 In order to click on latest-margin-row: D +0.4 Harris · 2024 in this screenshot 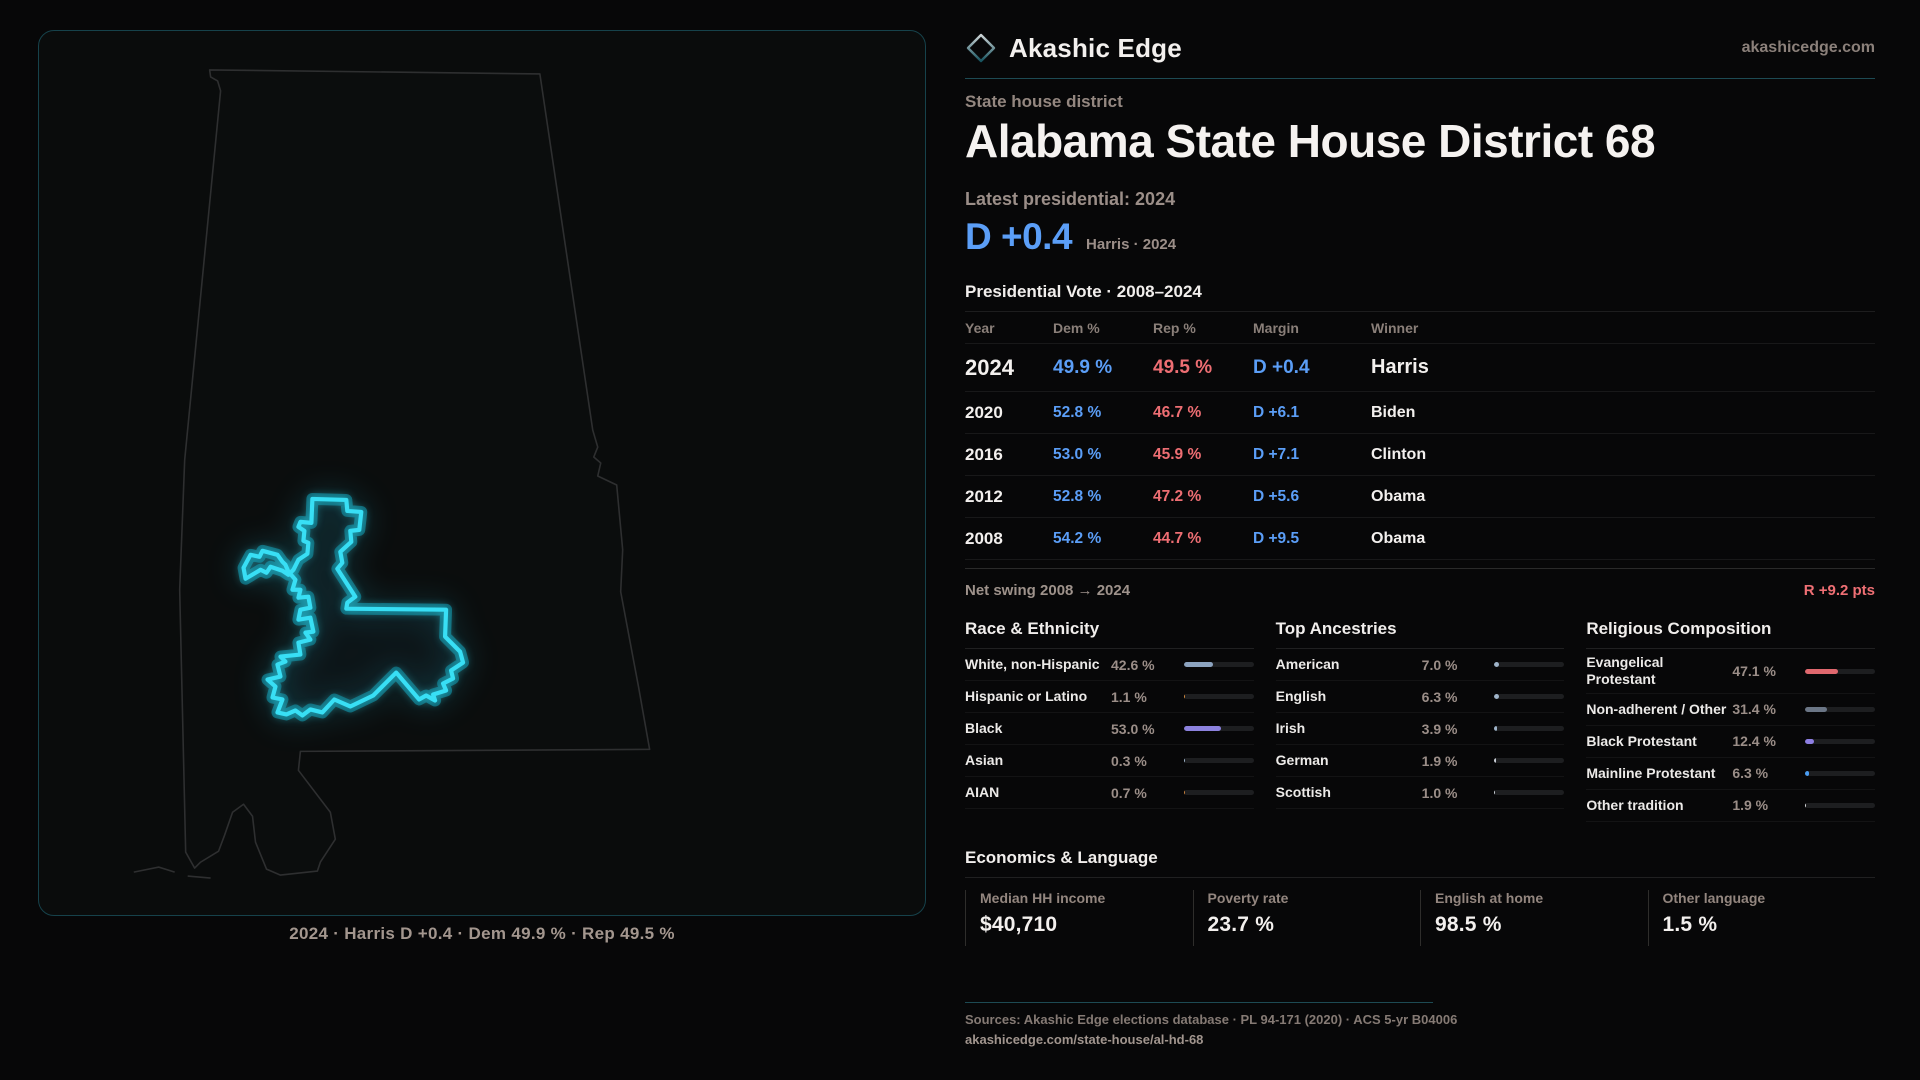, I will do `click(1420, 237)`.